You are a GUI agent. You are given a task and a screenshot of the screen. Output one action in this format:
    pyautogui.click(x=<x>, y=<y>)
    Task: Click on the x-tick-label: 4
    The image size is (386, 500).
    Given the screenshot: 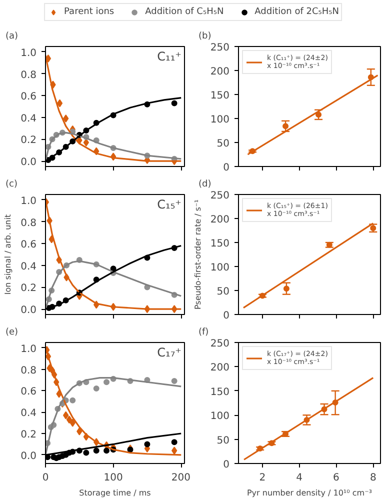 What is the action you would take?
    pyautogui.click(x=299, y=478)
    